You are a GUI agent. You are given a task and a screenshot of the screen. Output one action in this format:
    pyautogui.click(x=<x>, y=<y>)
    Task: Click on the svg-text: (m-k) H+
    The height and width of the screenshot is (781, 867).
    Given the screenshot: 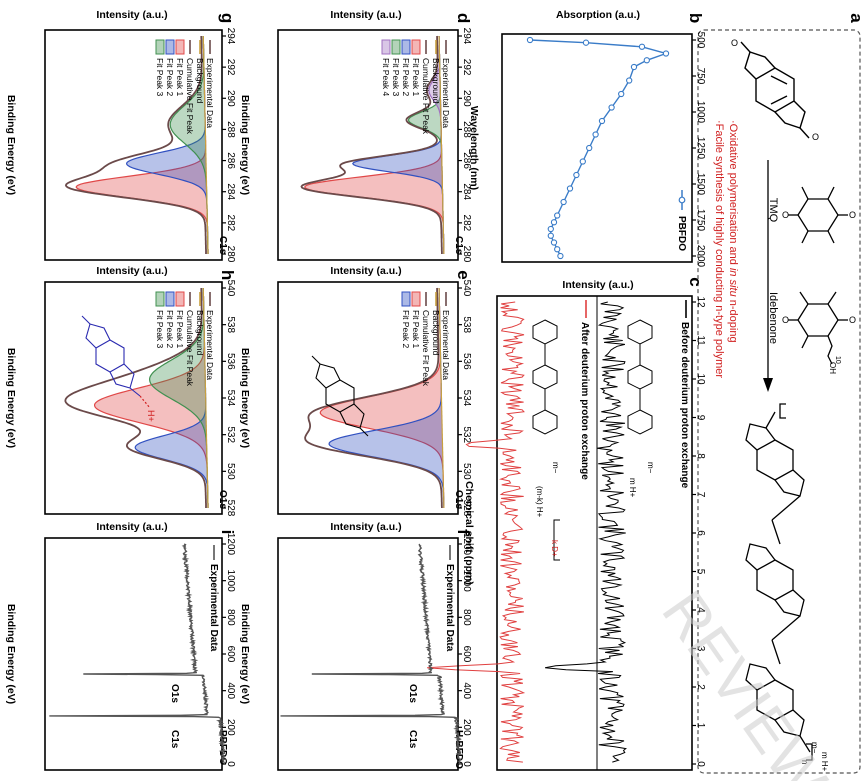 What is the action you would take?
    pyautogui.click(x=539, y=502)
    